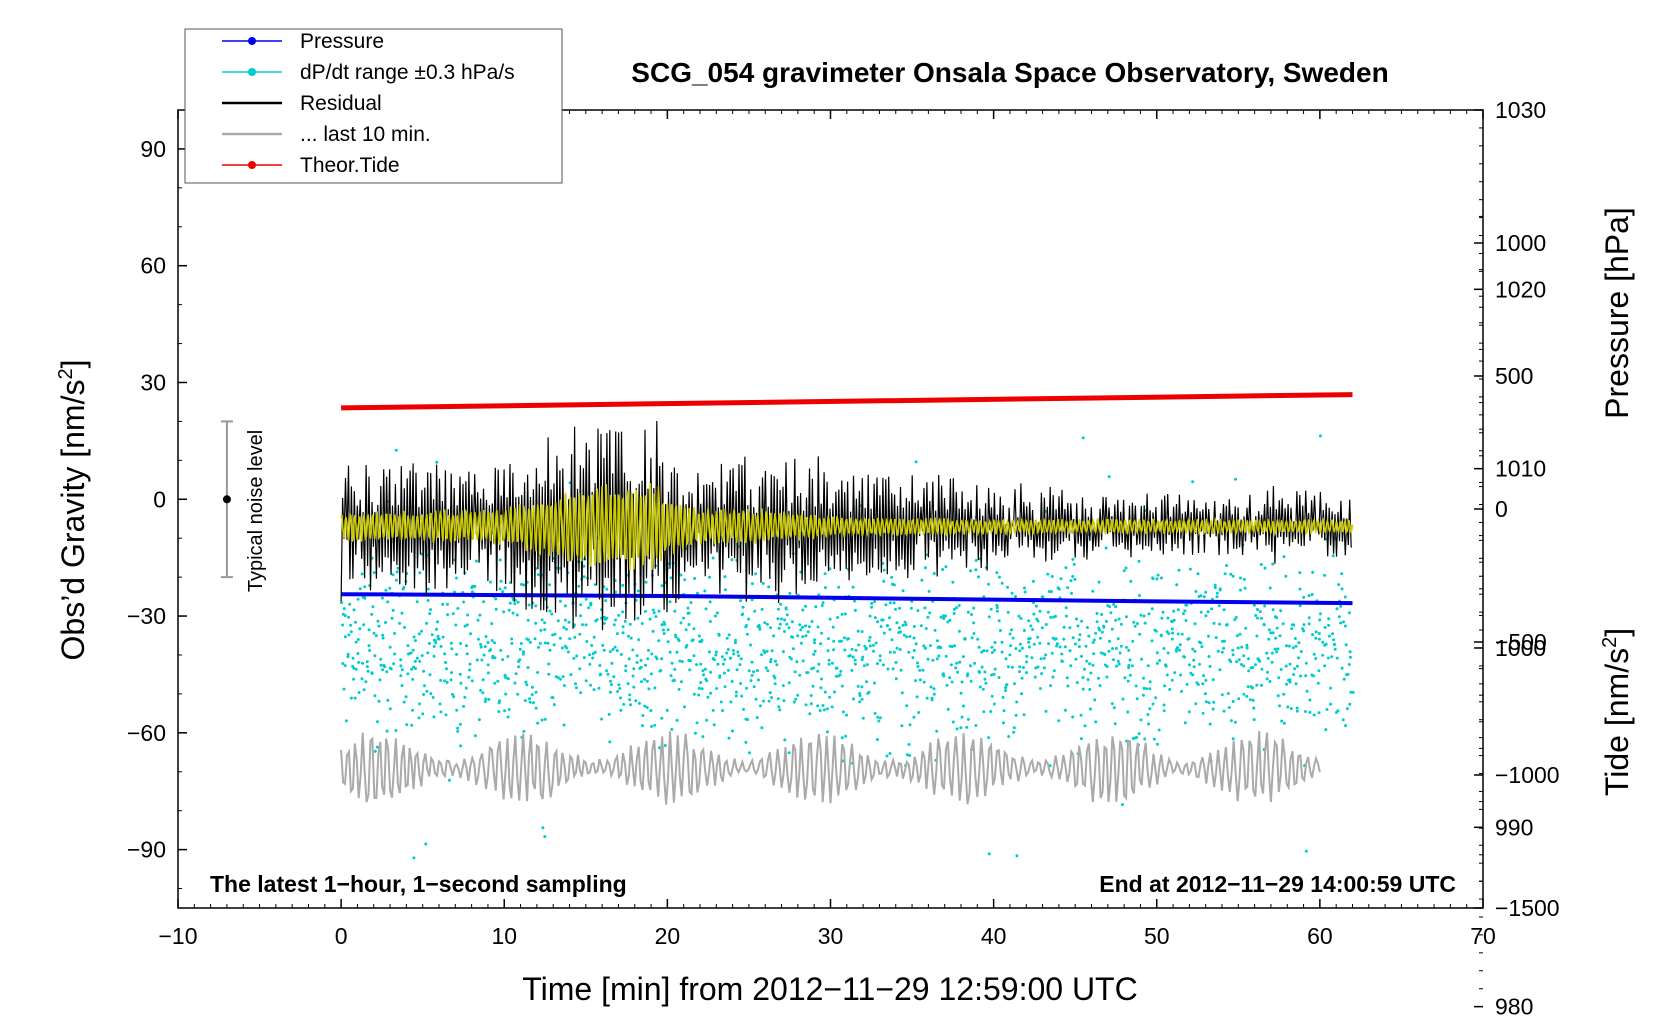 This screenshot has height=1020, width=1676. Describe the element at coordinates (1520, 289) in the screenshot. I see `pressure-tick-label: 1020` at that location.